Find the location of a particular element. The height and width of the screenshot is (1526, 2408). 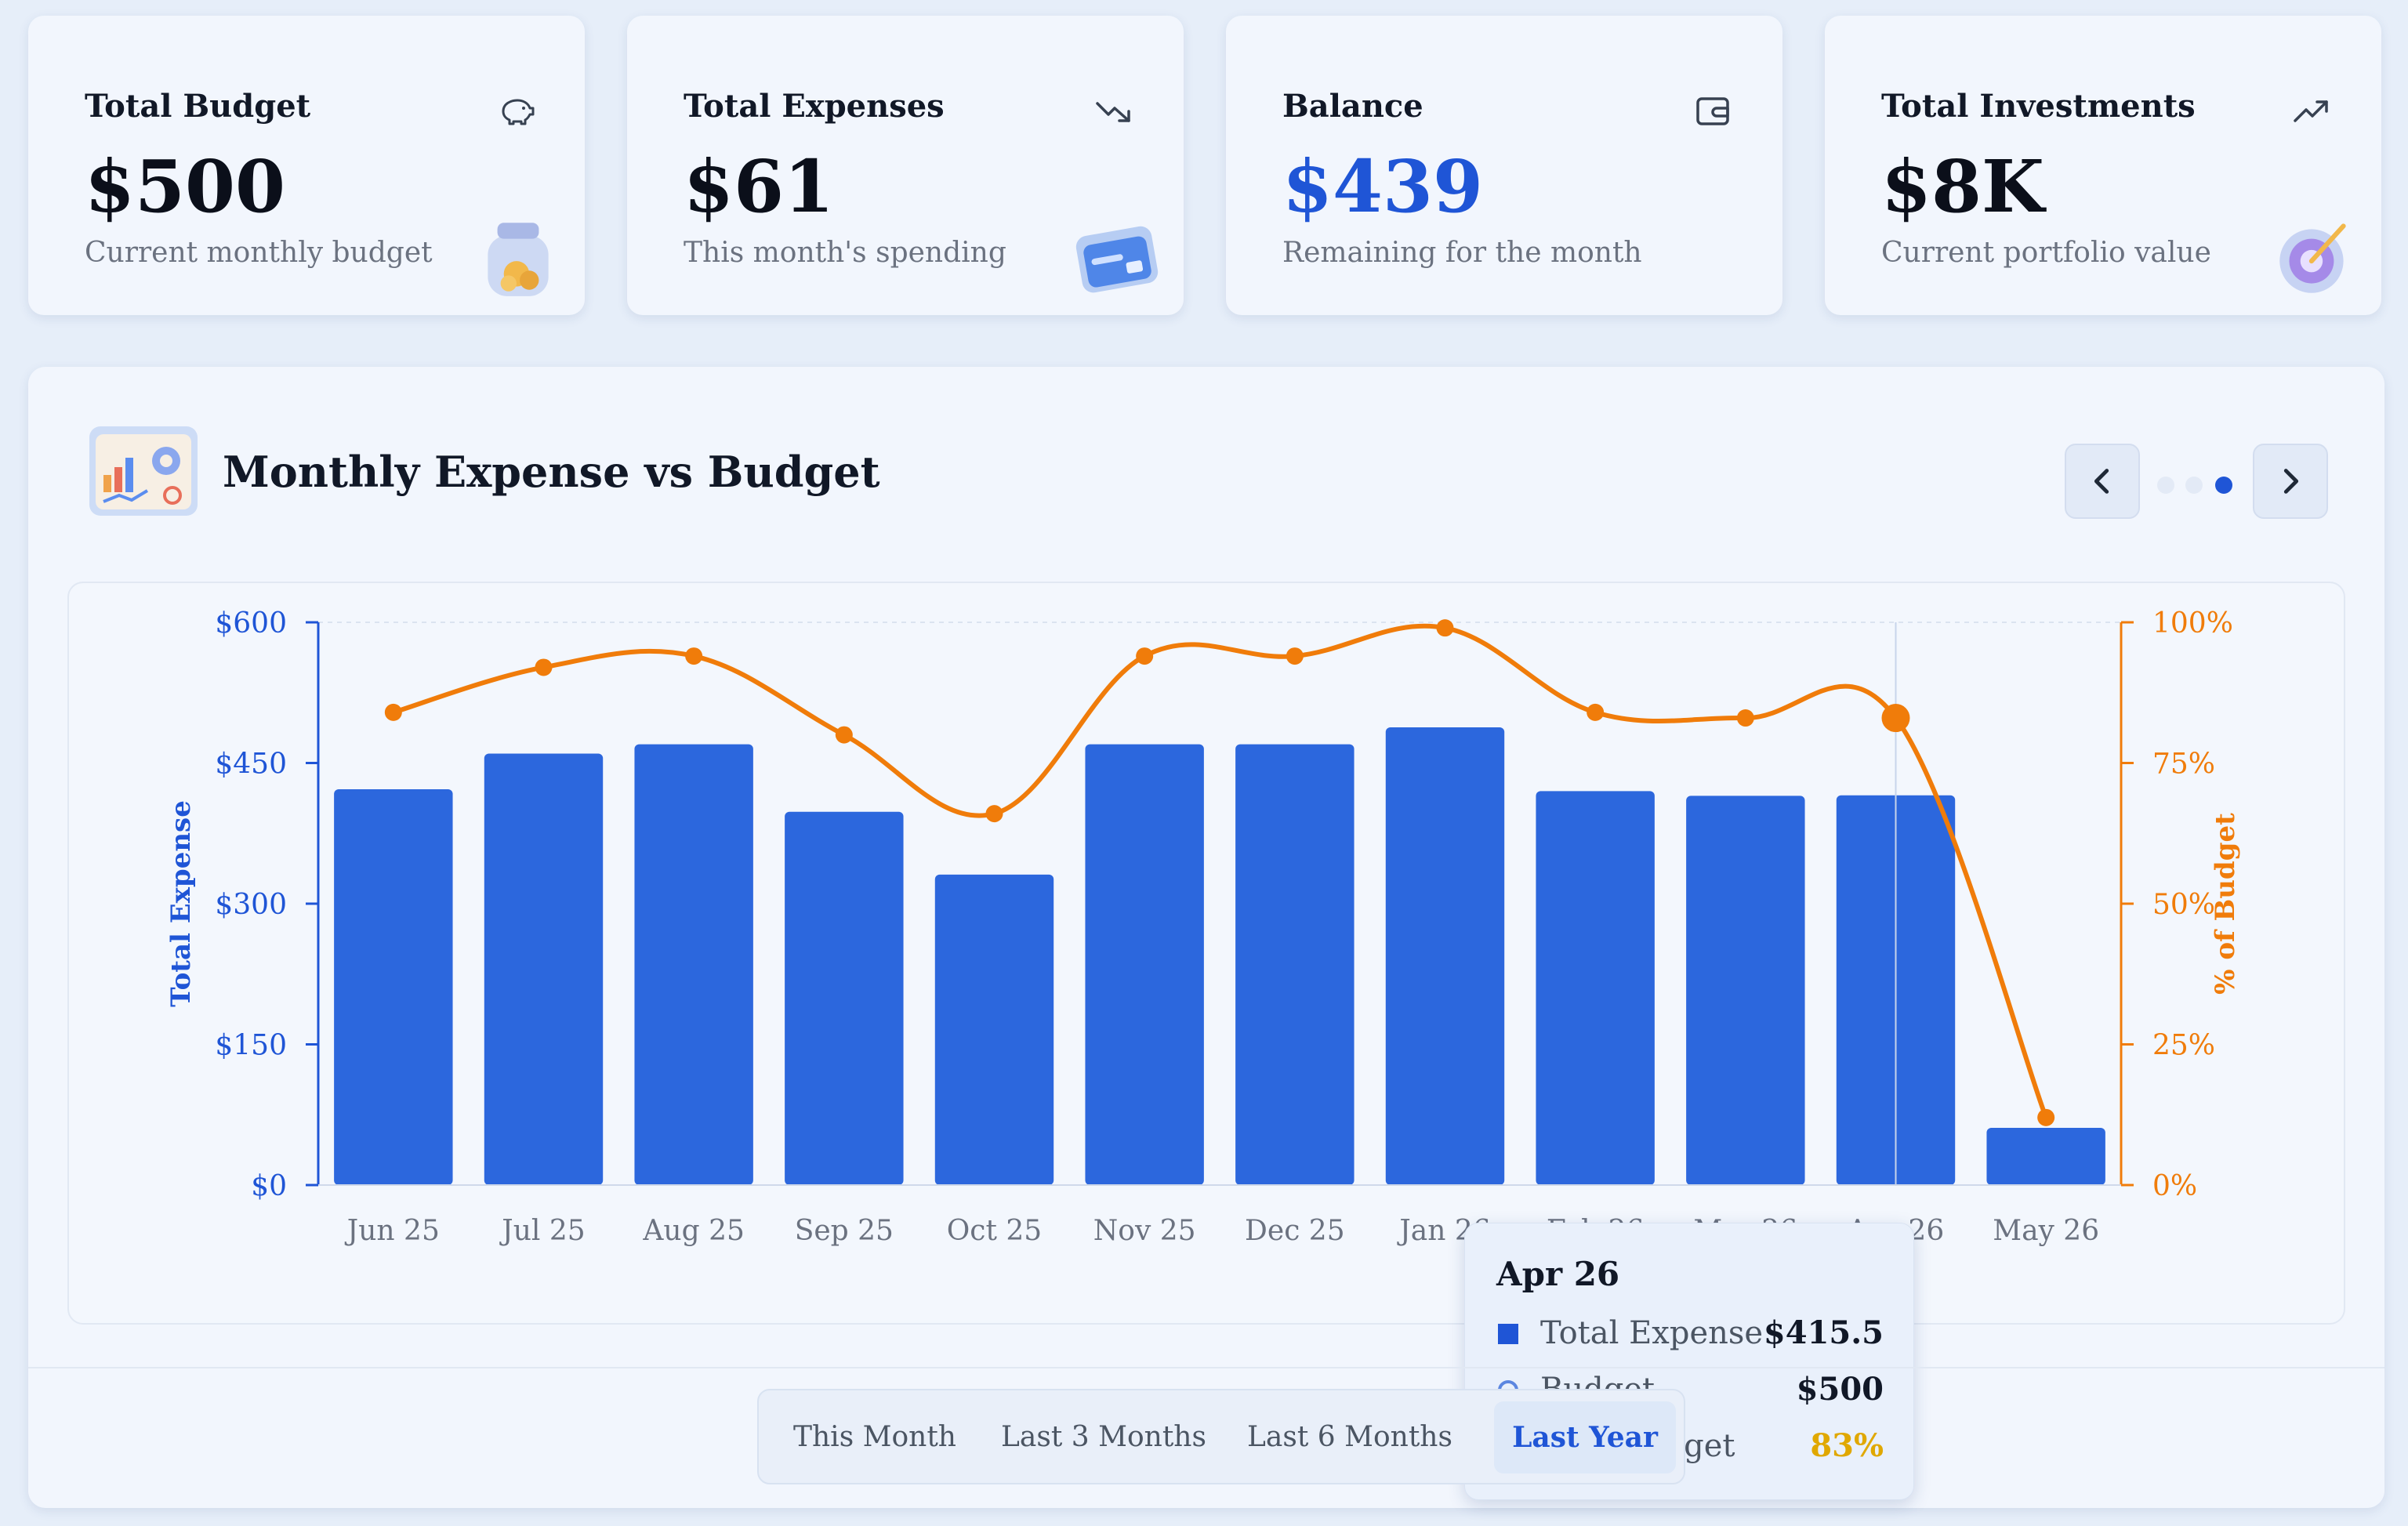

y-right-tick-label: 0% is located at coordinates (2174, 1186).